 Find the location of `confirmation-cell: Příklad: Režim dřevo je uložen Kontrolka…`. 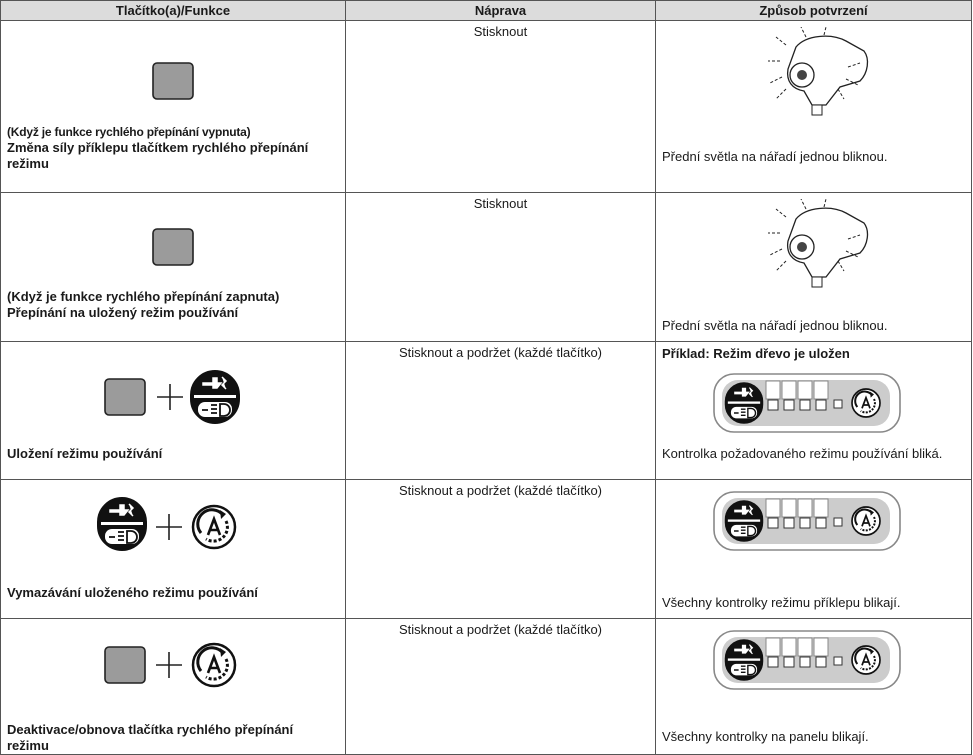

confirmation-cell: Příklad: Režim dřevo je uložen Kontrolka… is located at coordinates (814, 411).